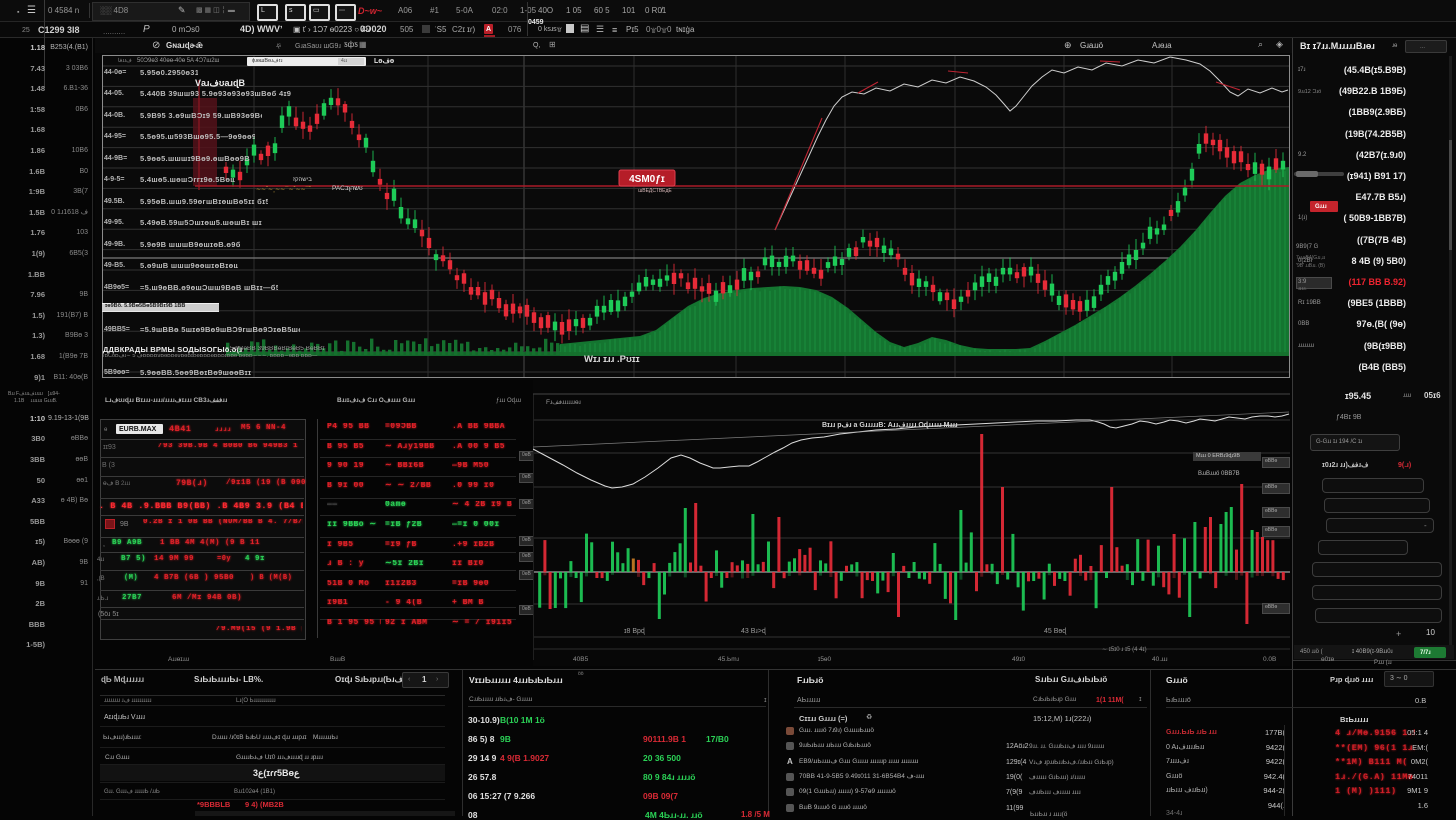 The height and width of the screenshot is (820, 1456). Describe the element at coordinates (302, 180) in the screenshot. I see `svg-text: בישהקז` at that location.